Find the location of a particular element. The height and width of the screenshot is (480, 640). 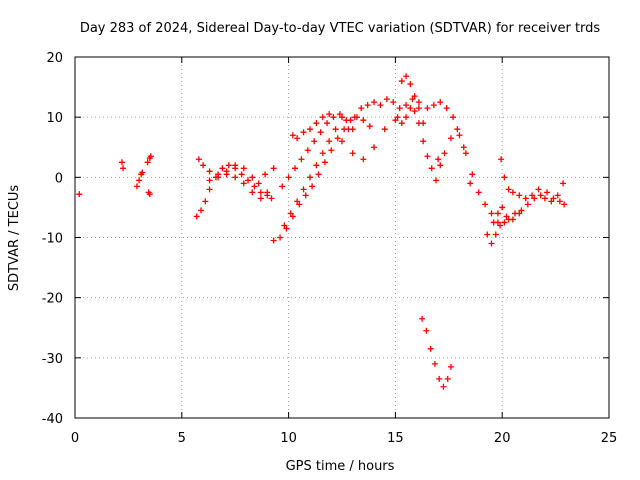

series-rise-c is located at coordinates (317, 150).